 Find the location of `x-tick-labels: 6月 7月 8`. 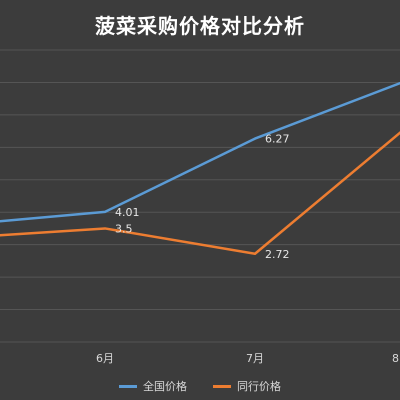

x-tick-labels: 6月 7月 8 is located at coordinates (247, 358).